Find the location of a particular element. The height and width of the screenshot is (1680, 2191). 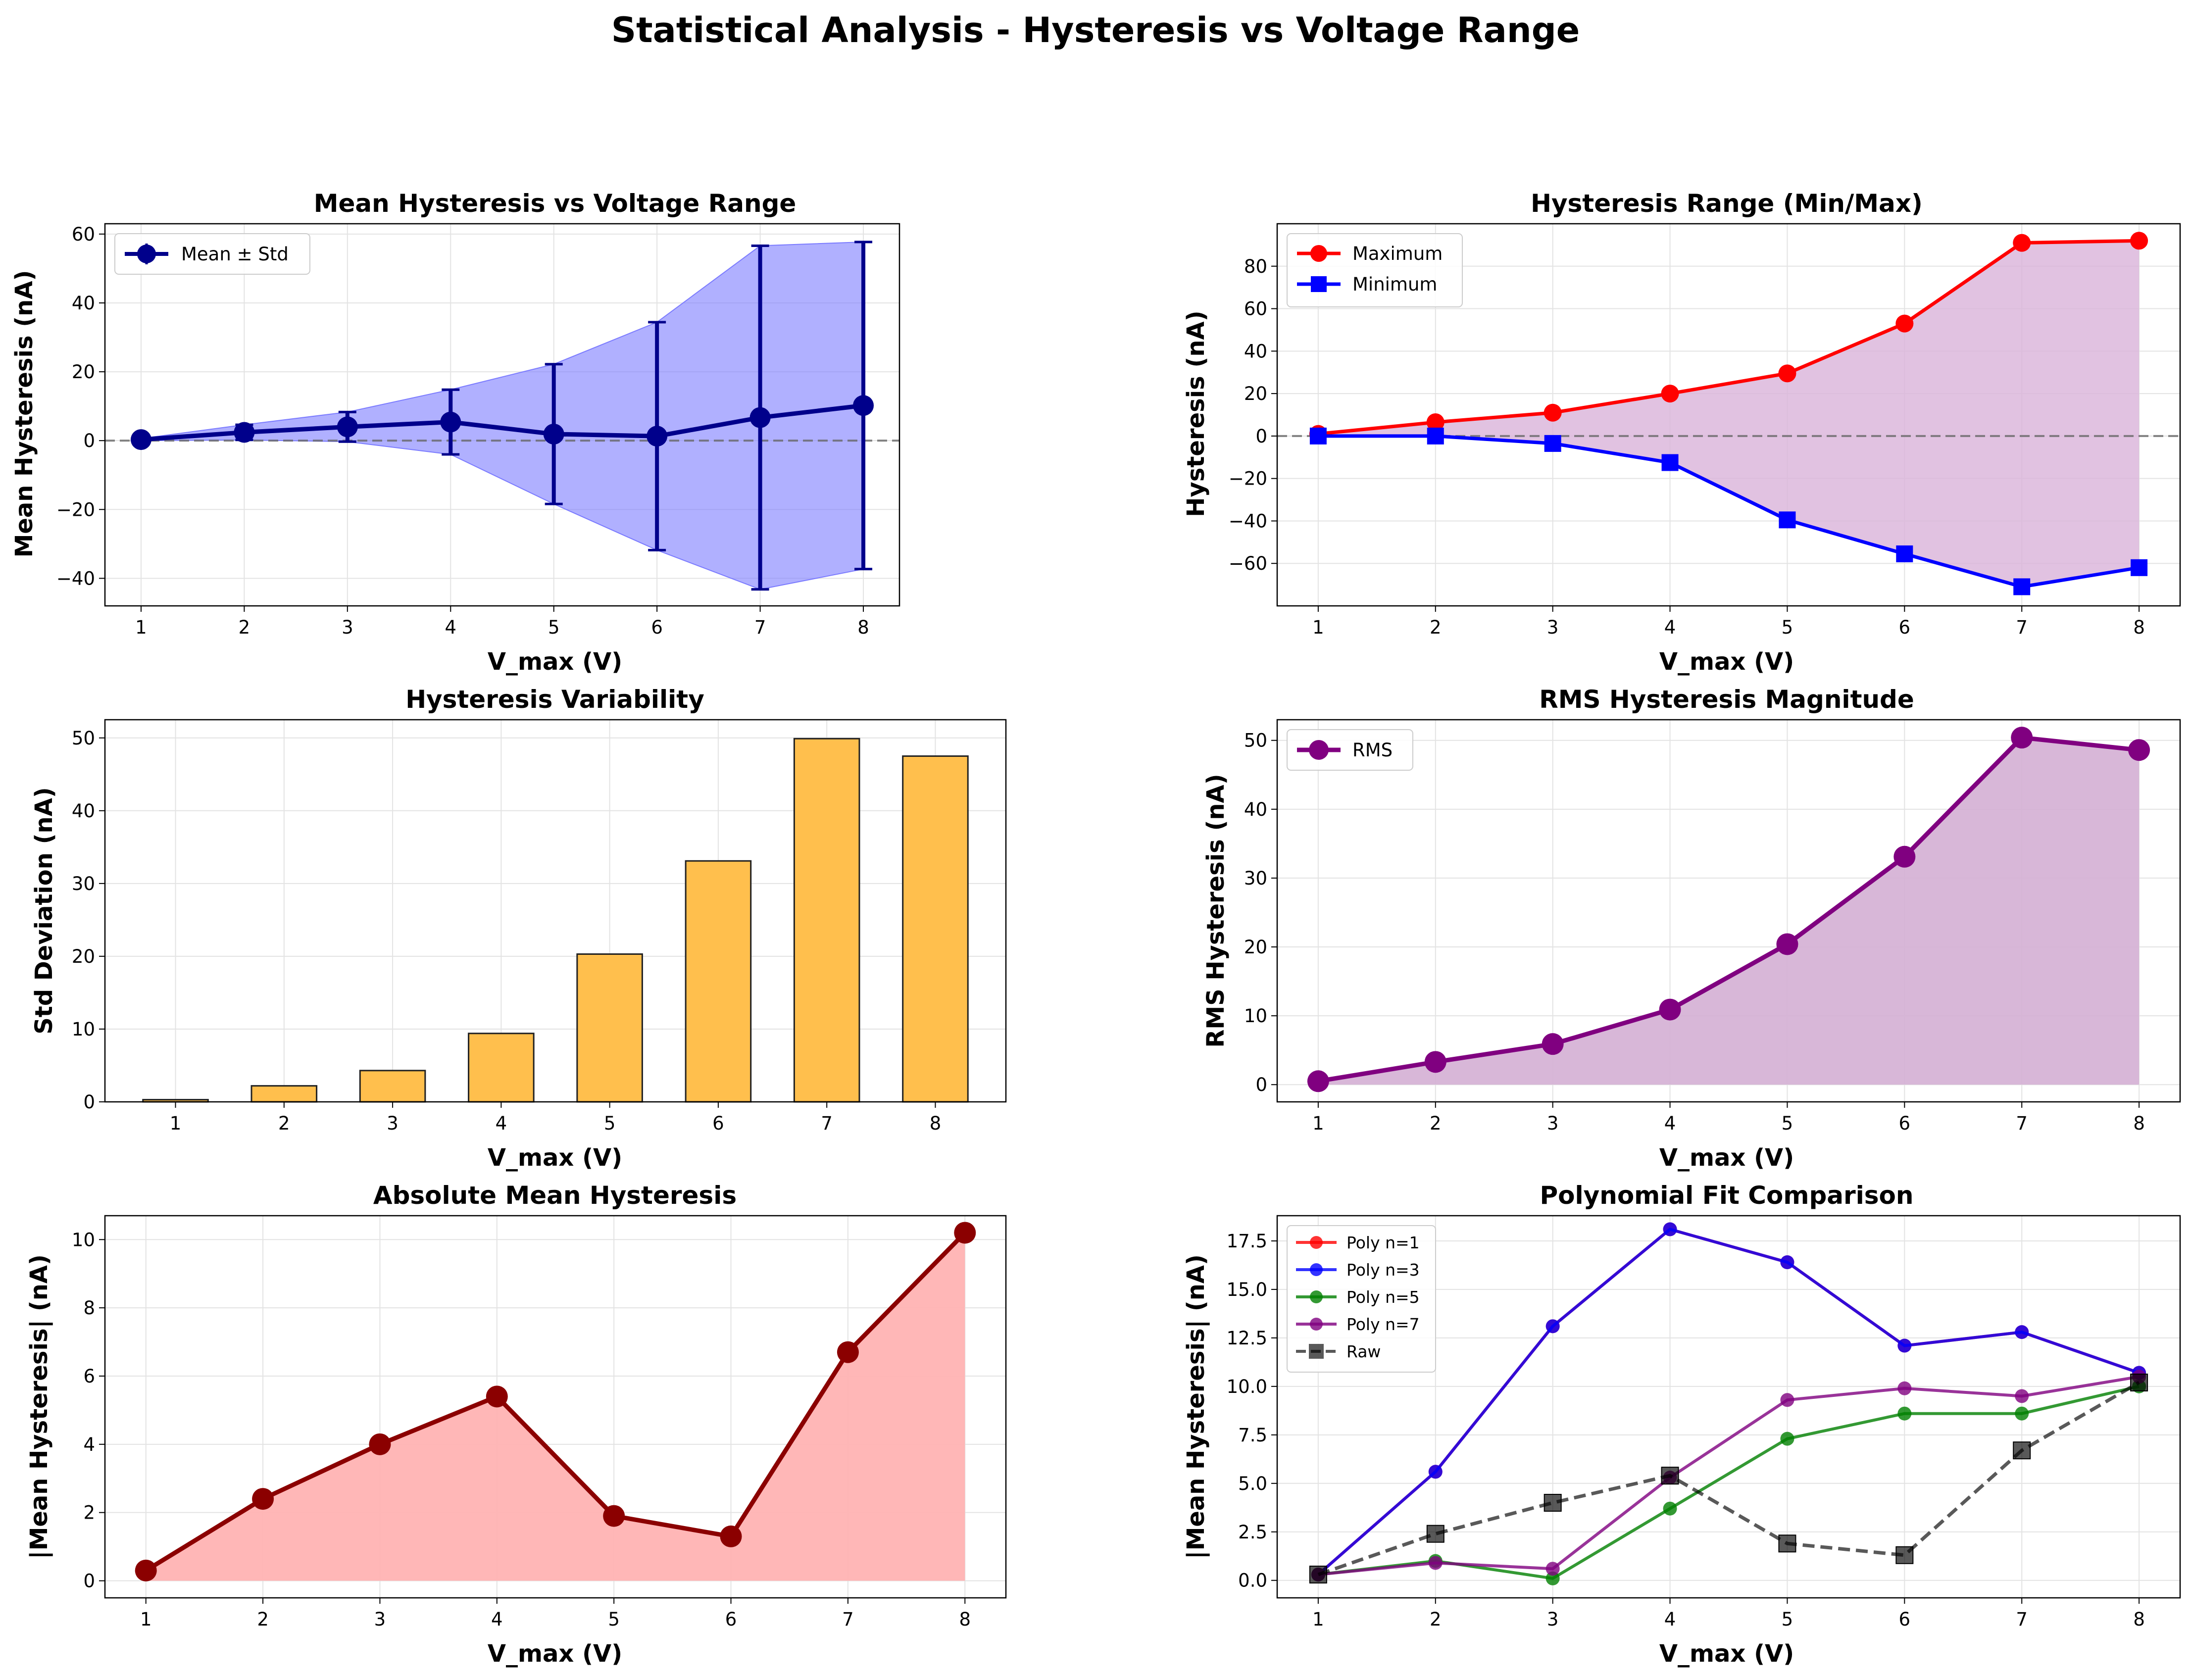

legend-label: Minimum is located at coordinates (1394, 284).